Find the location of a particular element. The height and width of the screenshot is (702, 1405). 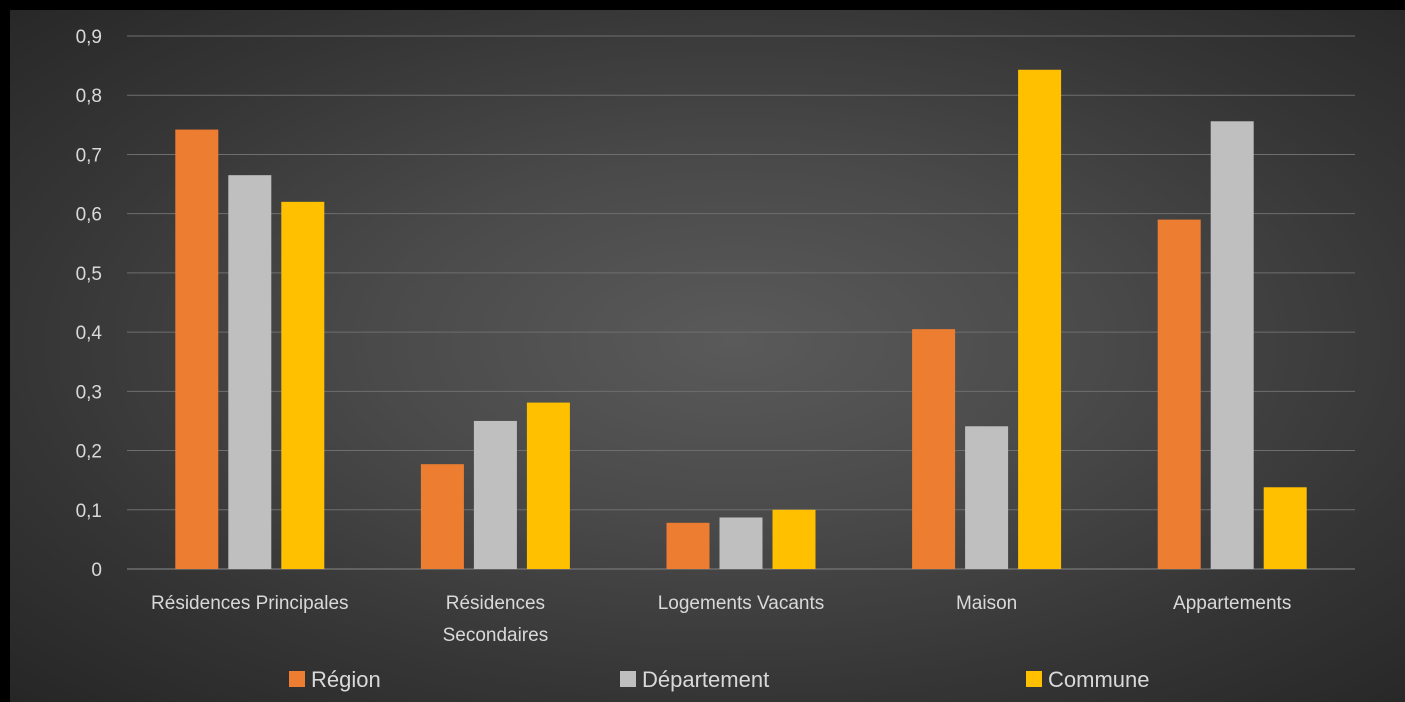

x-category-label: Maison is located at coordinates (986, 603).